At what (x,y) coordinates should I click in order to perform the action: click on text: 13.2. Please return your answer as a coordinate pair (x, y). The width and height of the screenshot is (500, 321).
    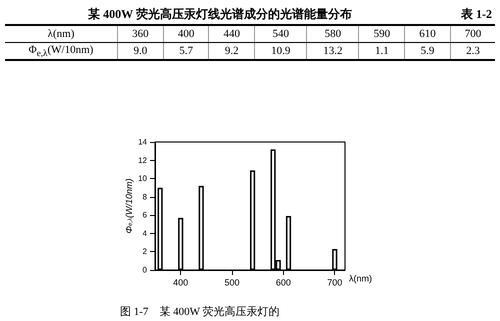
    Looking at the image, I should click on (333, 50).